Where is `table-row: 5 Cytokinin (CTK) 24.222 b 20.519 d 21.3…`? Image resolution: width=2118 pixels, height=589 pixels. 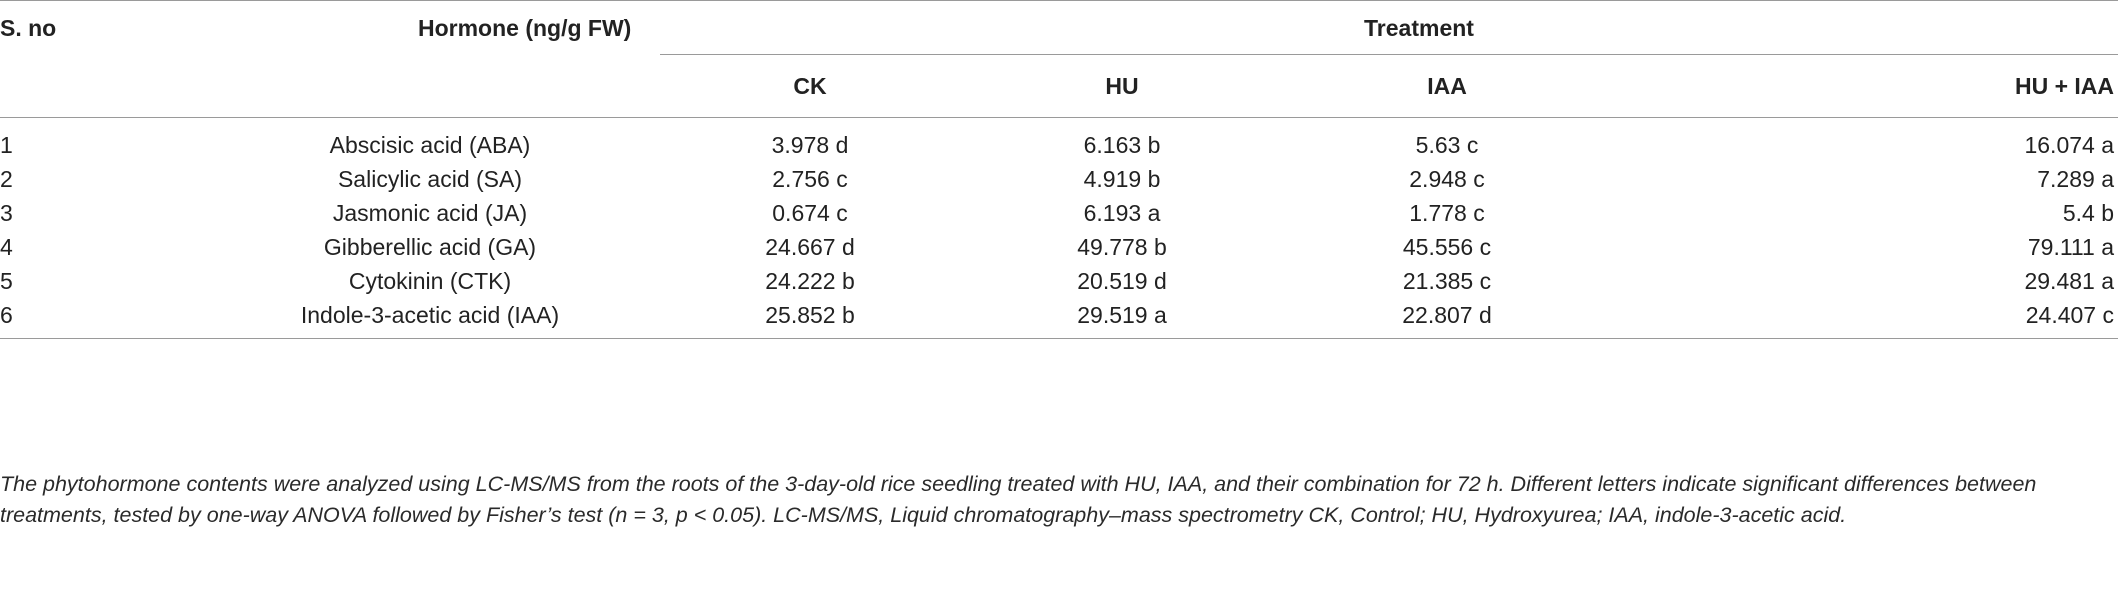
table-row: 5 Cytokinin (CTK) 24.222 b 20.519 d 21.3… is located at coordinates (1059, 281).